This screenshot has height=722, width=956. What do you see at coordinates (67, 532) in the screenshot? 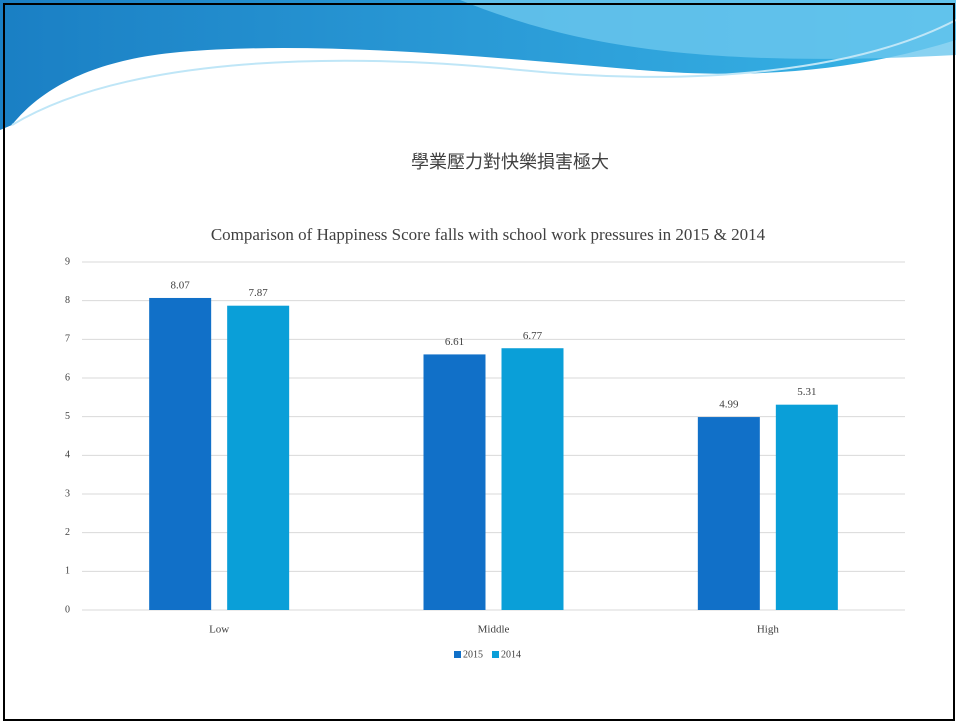
I see `y-tick-label: 2` at bounding box center [67, 532].